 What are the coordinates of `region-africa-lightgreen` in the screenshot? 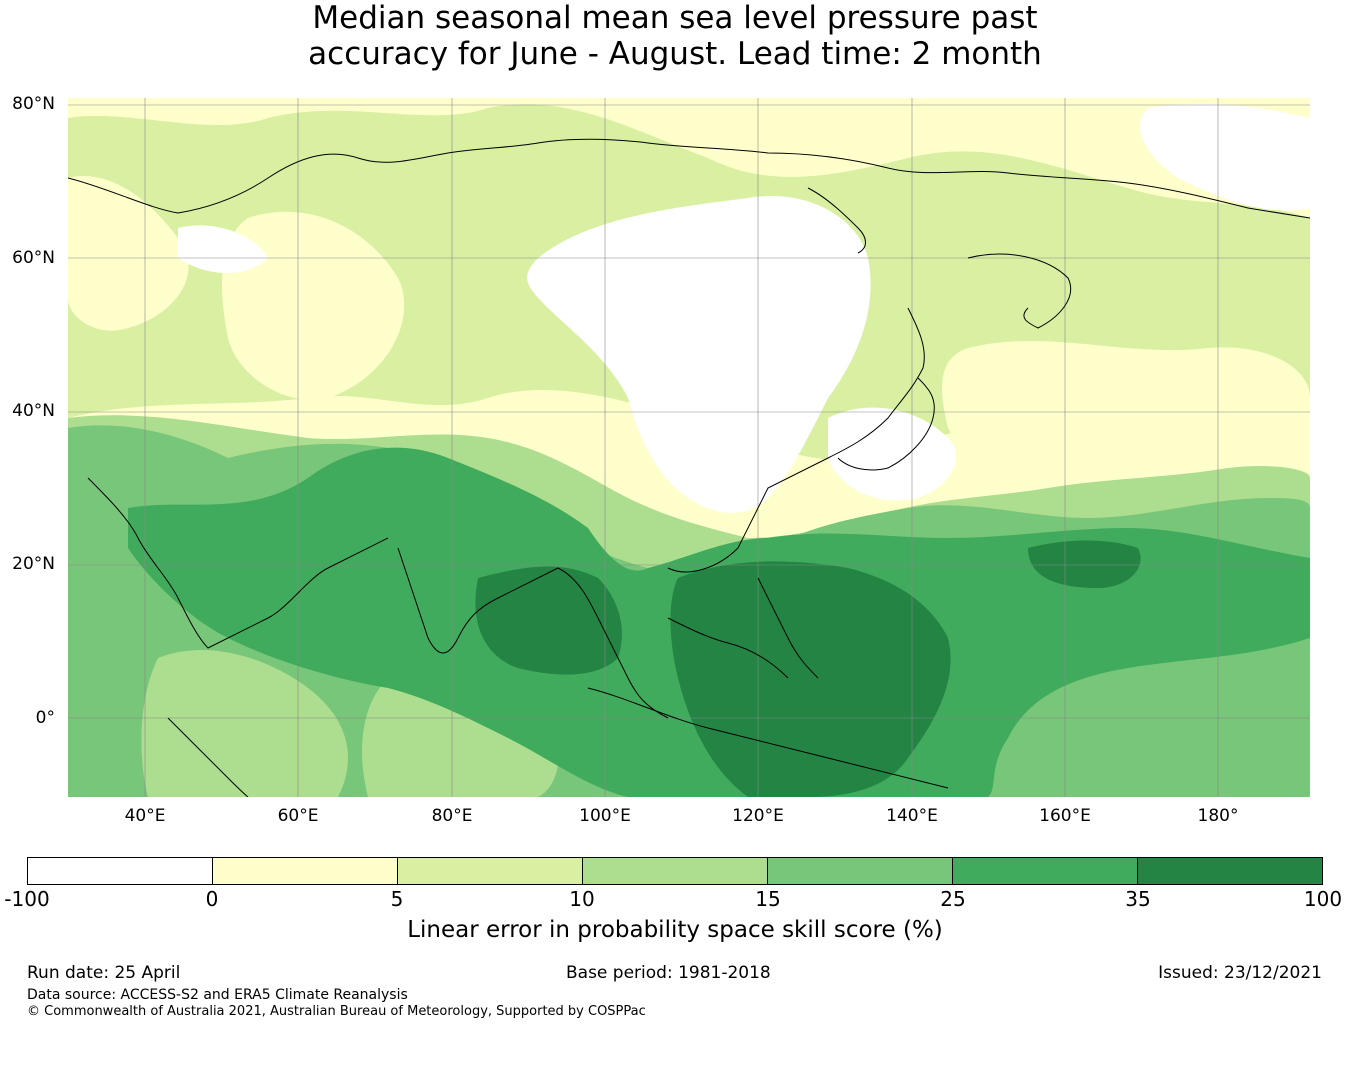 It's located at (244, 723).